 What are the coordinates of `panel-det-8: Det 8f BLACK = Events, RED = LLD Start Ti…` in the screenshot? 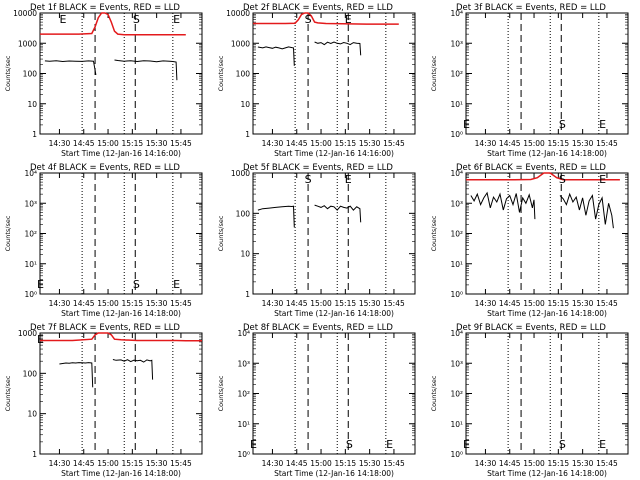 It's located at (316, 400).